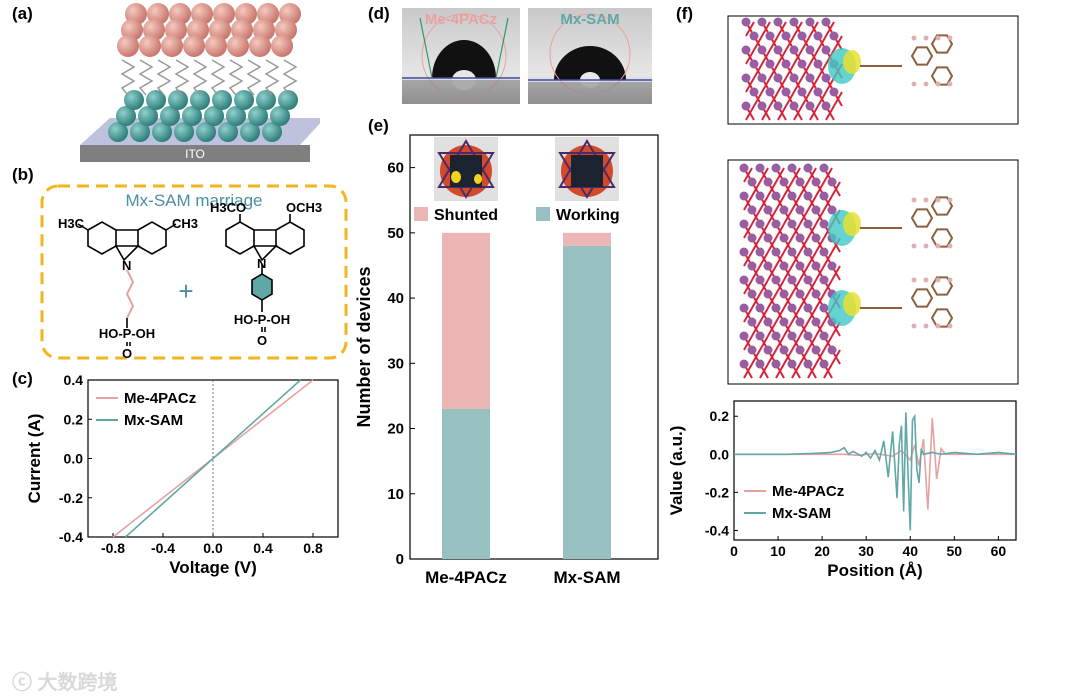  Describe the element at coordinates (22, 13) in the screenshot. I see `panel-label-a: (a)` at that location.